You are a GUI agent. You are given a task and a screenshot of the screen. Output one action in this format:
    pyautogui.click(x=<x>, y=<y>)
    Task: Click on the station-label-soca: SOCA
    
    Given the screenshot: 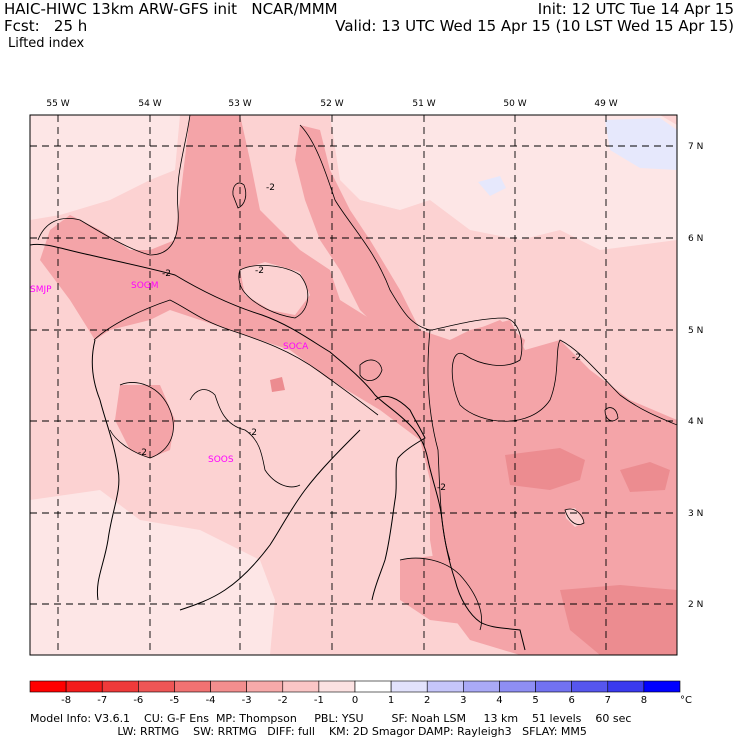 What is the action you would take?
    pyautogui.click(x=296, y=347)
    